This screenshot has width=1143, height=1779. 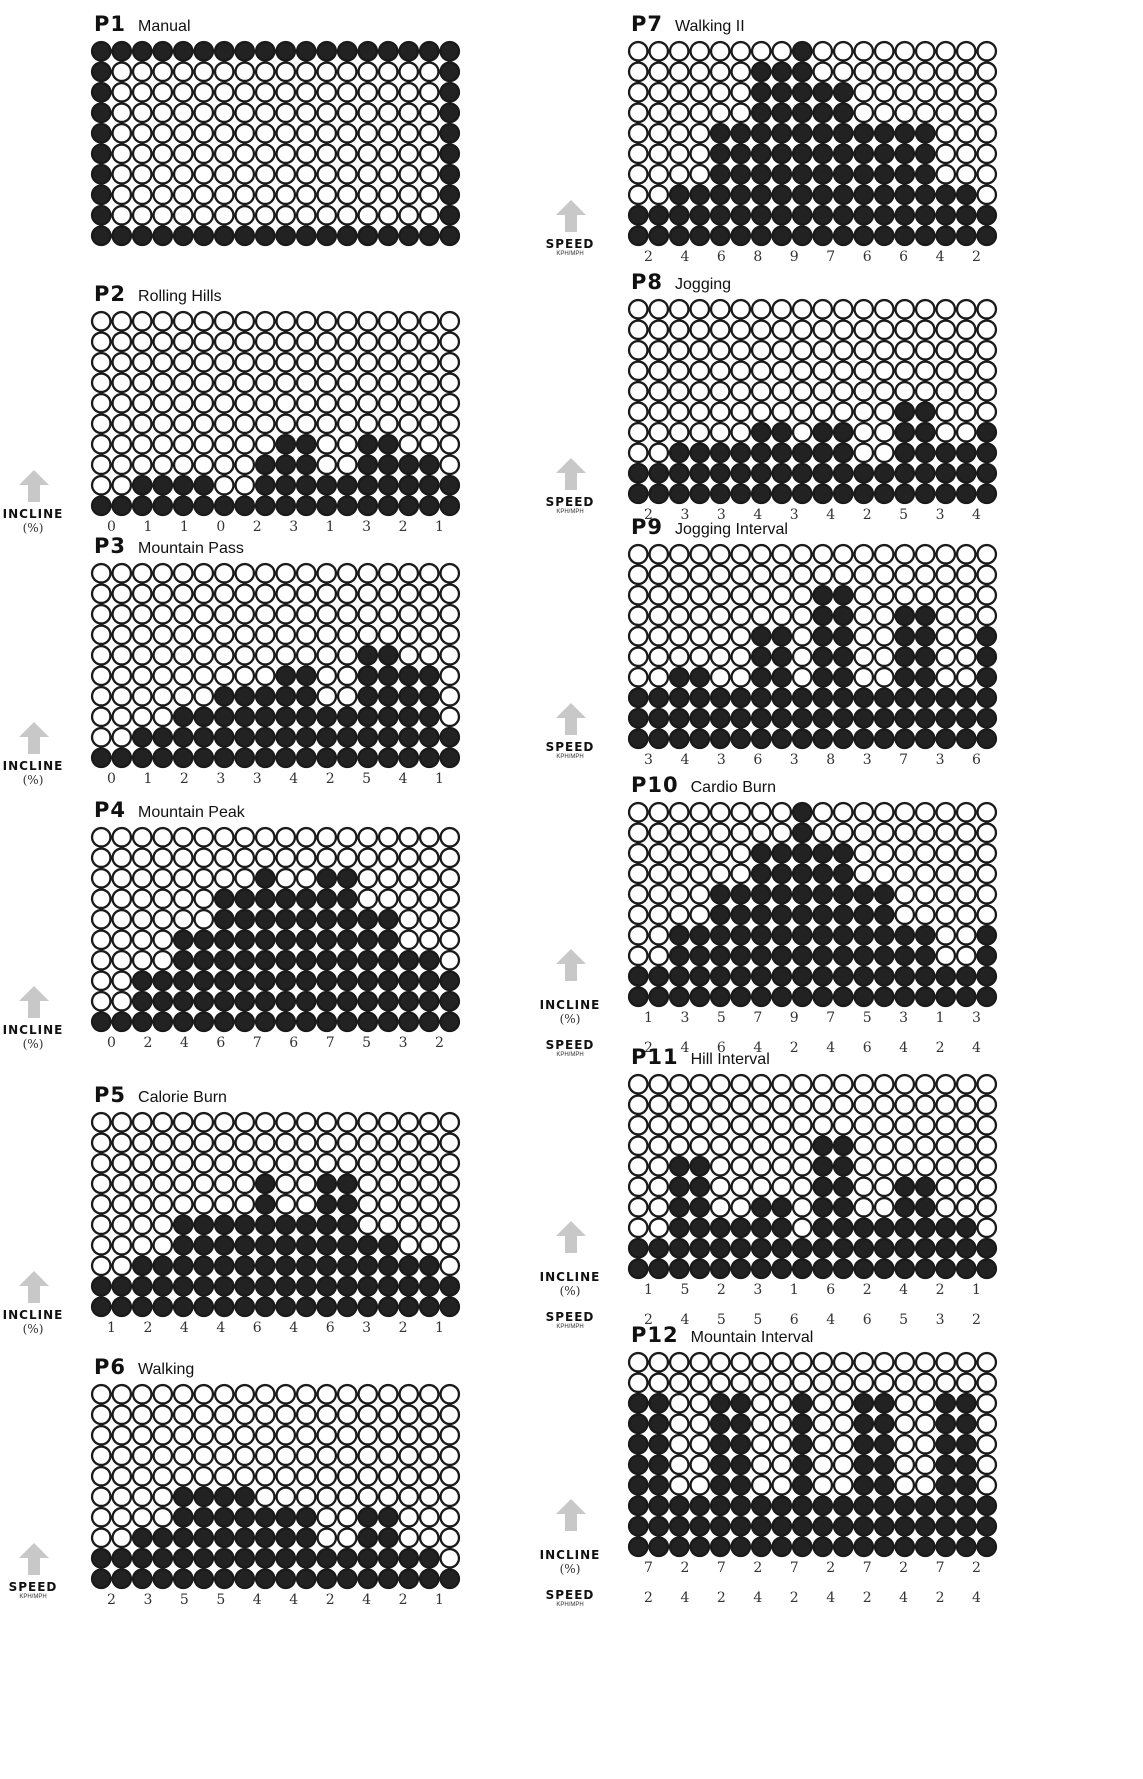 I want to click on speed-value: 8, so click(x=831, y=760).